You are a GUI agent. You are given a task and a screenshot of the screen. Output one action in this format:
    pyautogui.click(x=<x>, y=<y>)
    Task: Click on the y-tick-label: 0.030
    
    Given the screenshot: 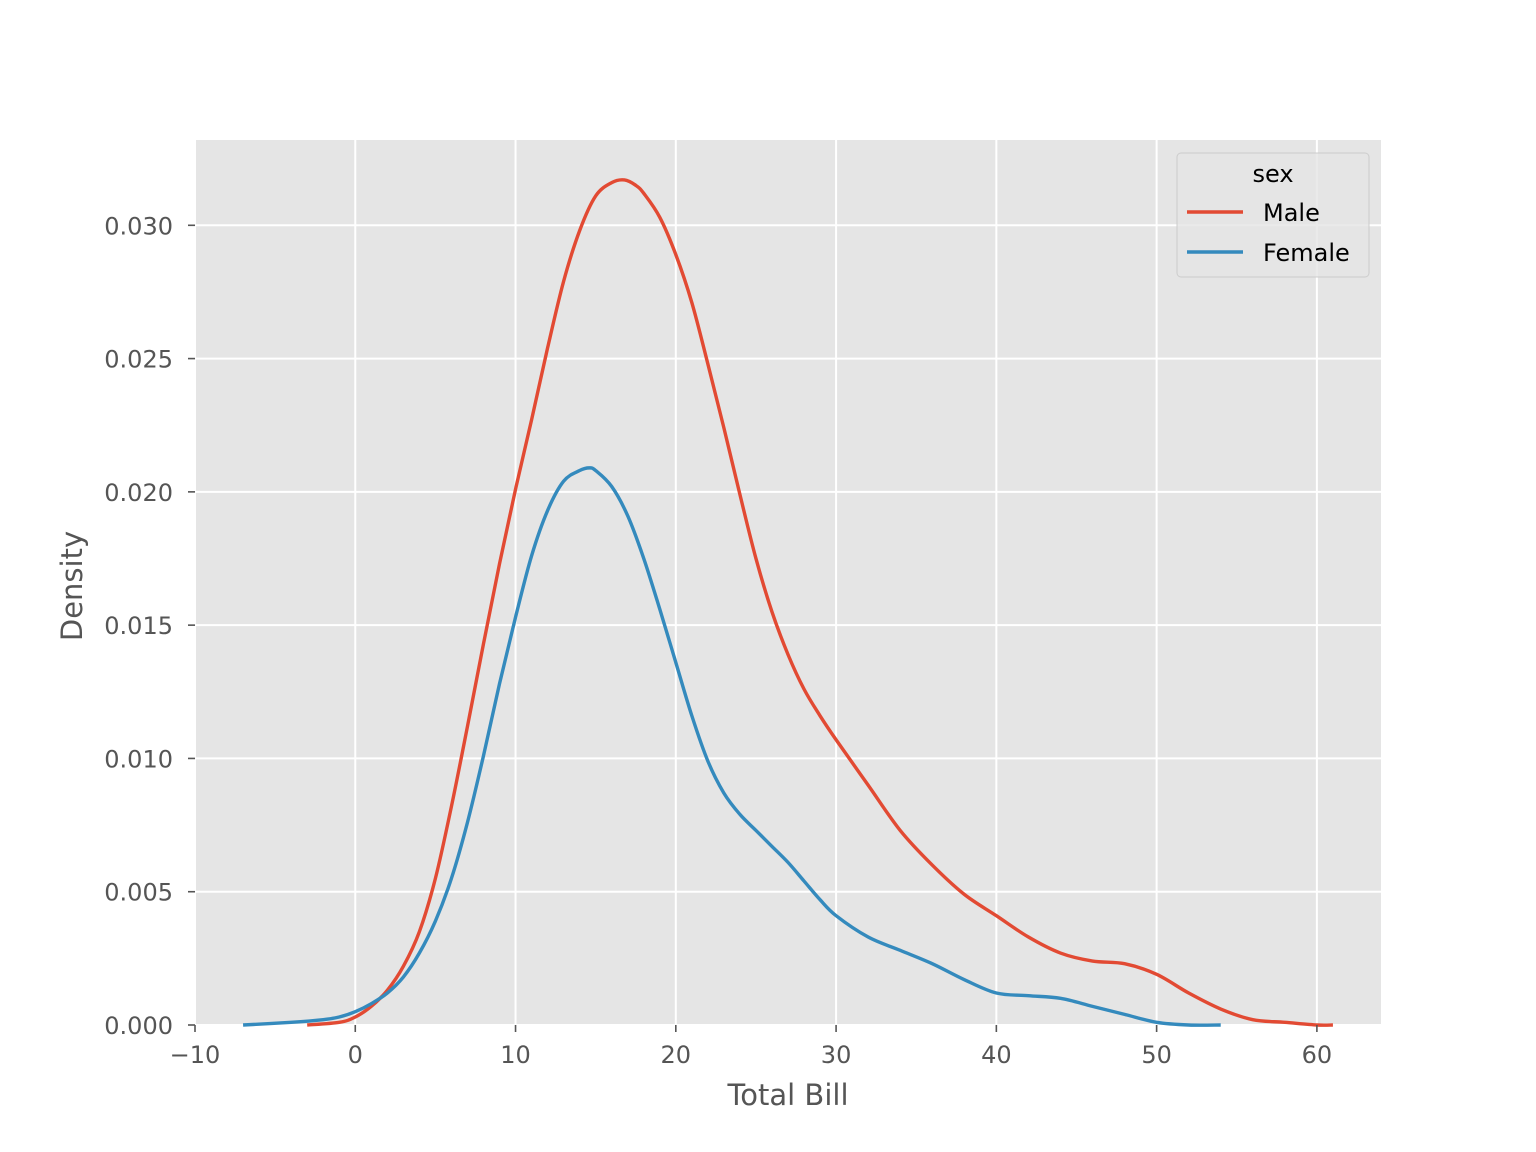 What is the action you would take?
    pyautogui.click(x=138, y=226)
    